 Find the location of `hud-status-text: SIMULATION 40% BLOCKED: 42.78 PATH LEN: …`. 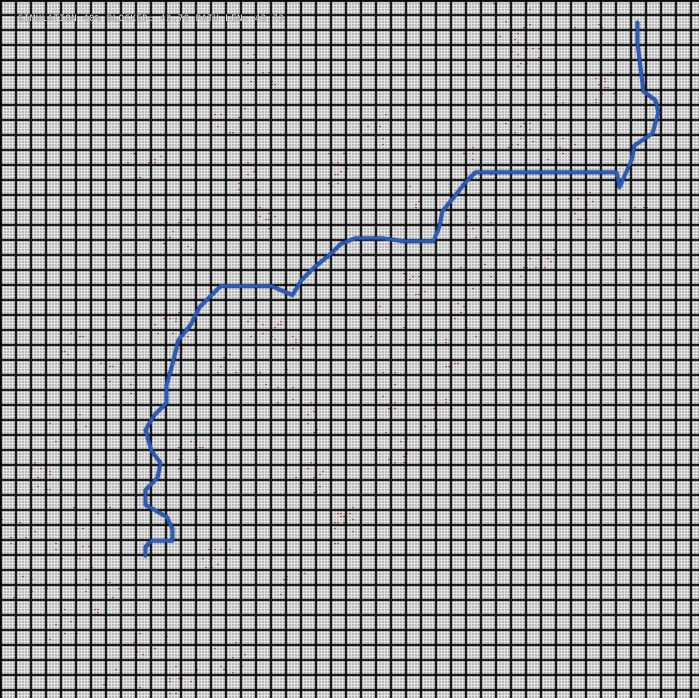

hud-status-text: SIMULATION 40% BLOCKED: 42.78 PATH LEN: … is located at coordinates (151, 19).